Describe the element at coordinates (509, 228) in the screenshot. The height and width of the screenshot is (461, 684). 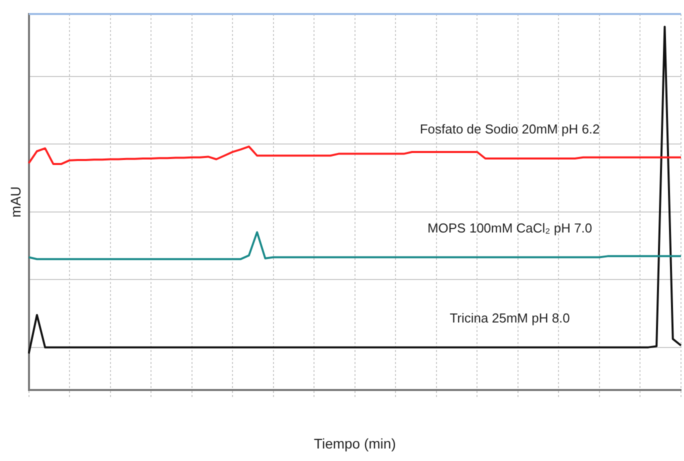
I see `series-label: MOPS 100mM CaCl₂ pH 7.0` at that location.